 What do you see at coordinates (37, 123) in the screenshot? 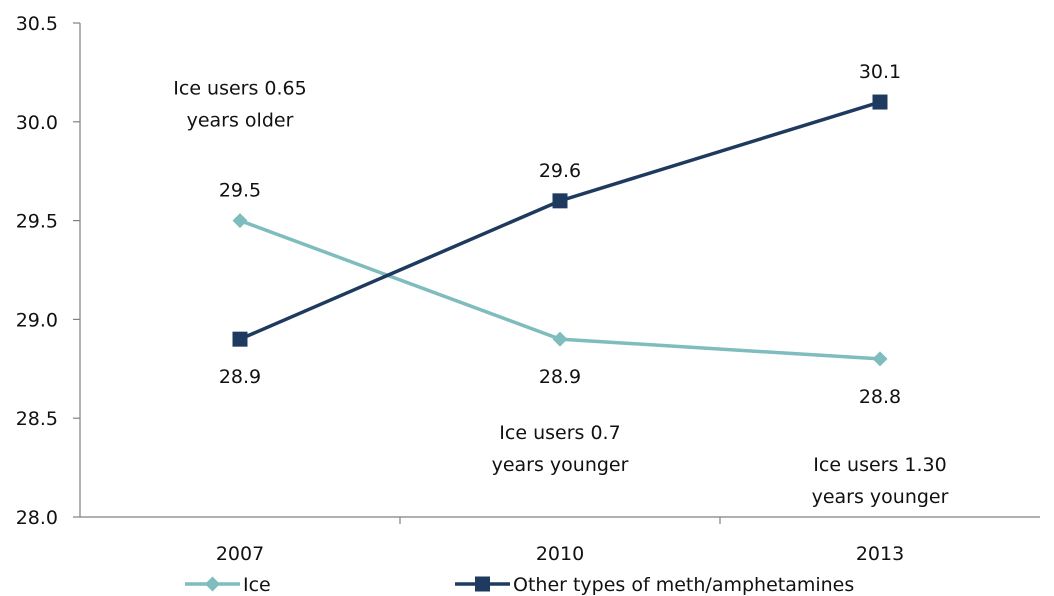
I see `y-tick-label: 30.0` at bounding box center [37, 123].